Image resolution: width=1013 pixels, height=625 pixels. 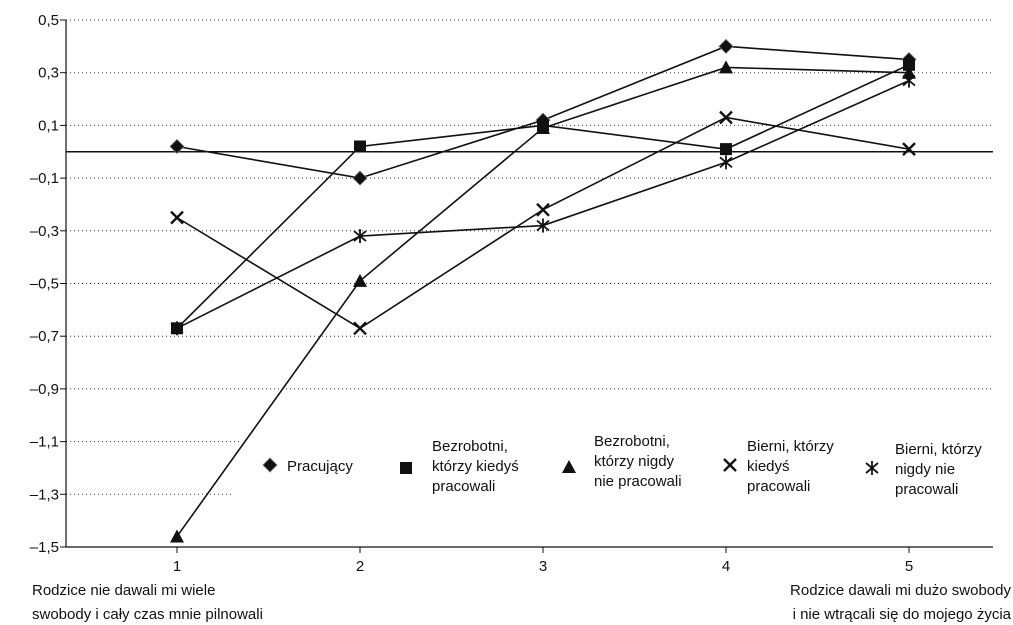 I want to click on x-right-note: i nie wtrącali się do mojego życia, so click(x=902, y=614).